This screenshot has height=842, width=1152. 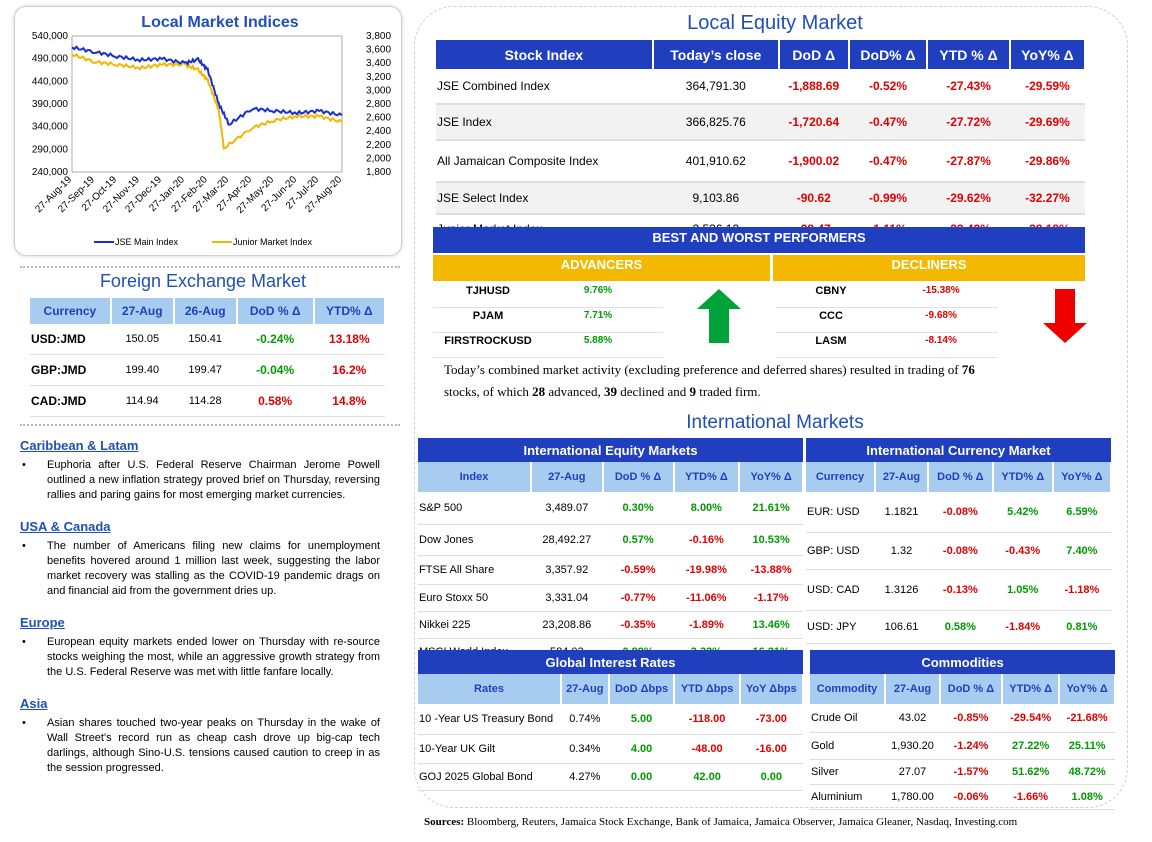 I want to click on intl-currency-name: EUR: USD, so click(x=840, y=512).